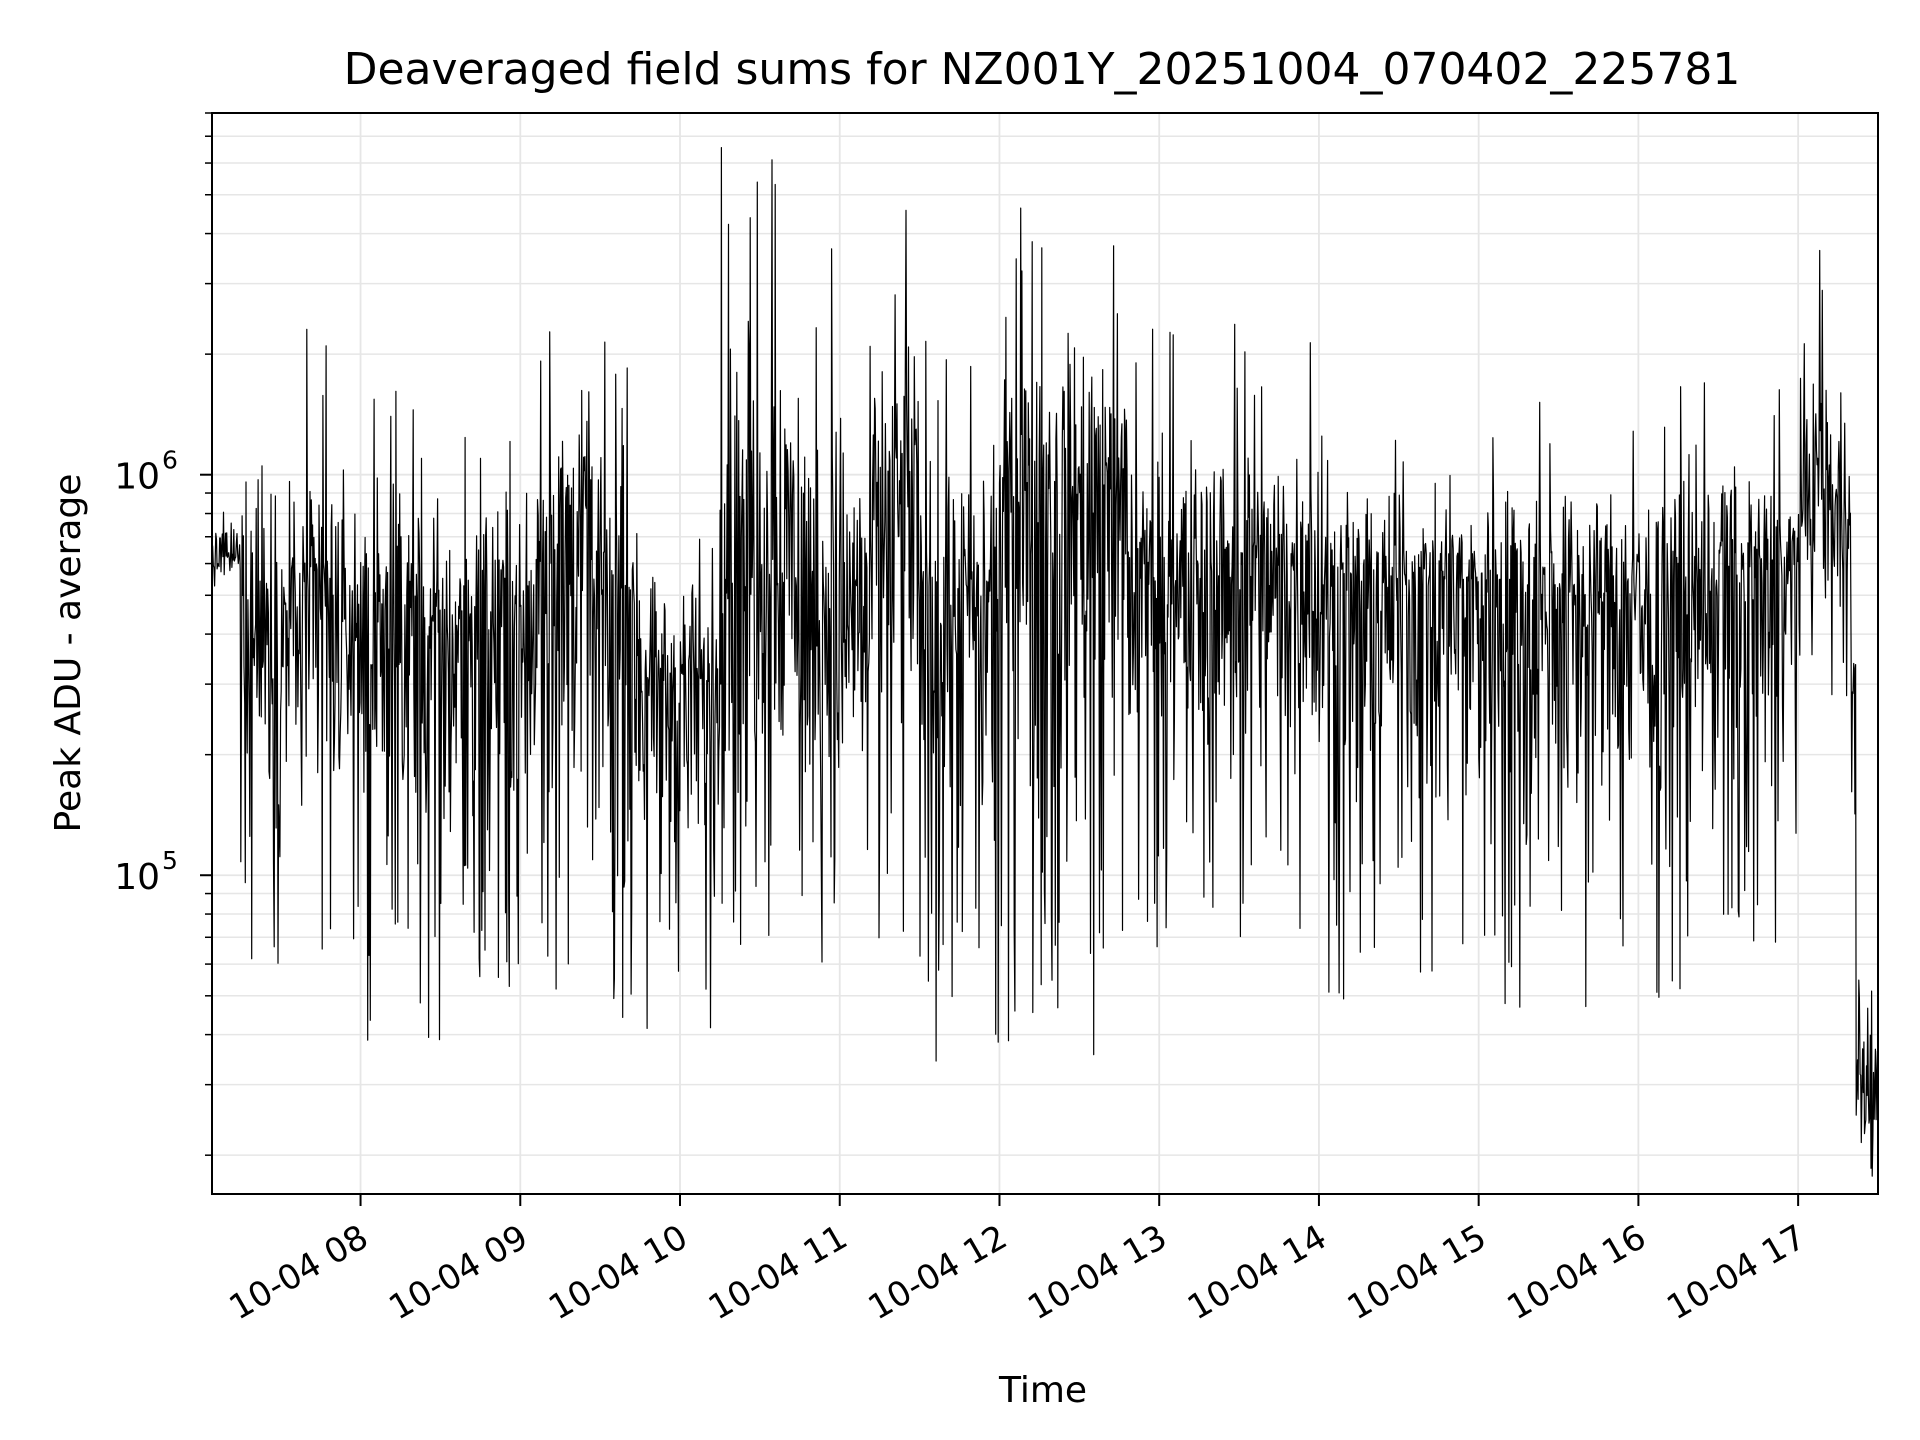 The width and height of the screenshot is (1920, 1440). I want to click on y-tick-label-exponent: 6, so click(170, 460).